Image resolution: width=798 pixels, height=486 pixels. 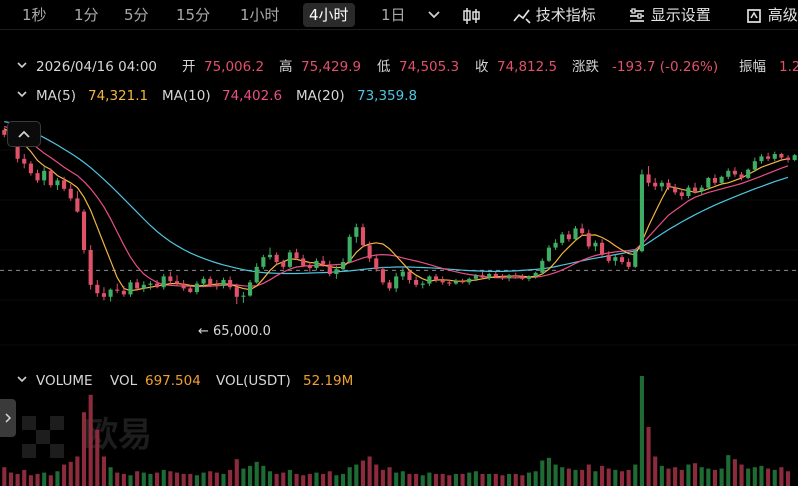 I want to click on collapse-button, so click(x=24, y=134).